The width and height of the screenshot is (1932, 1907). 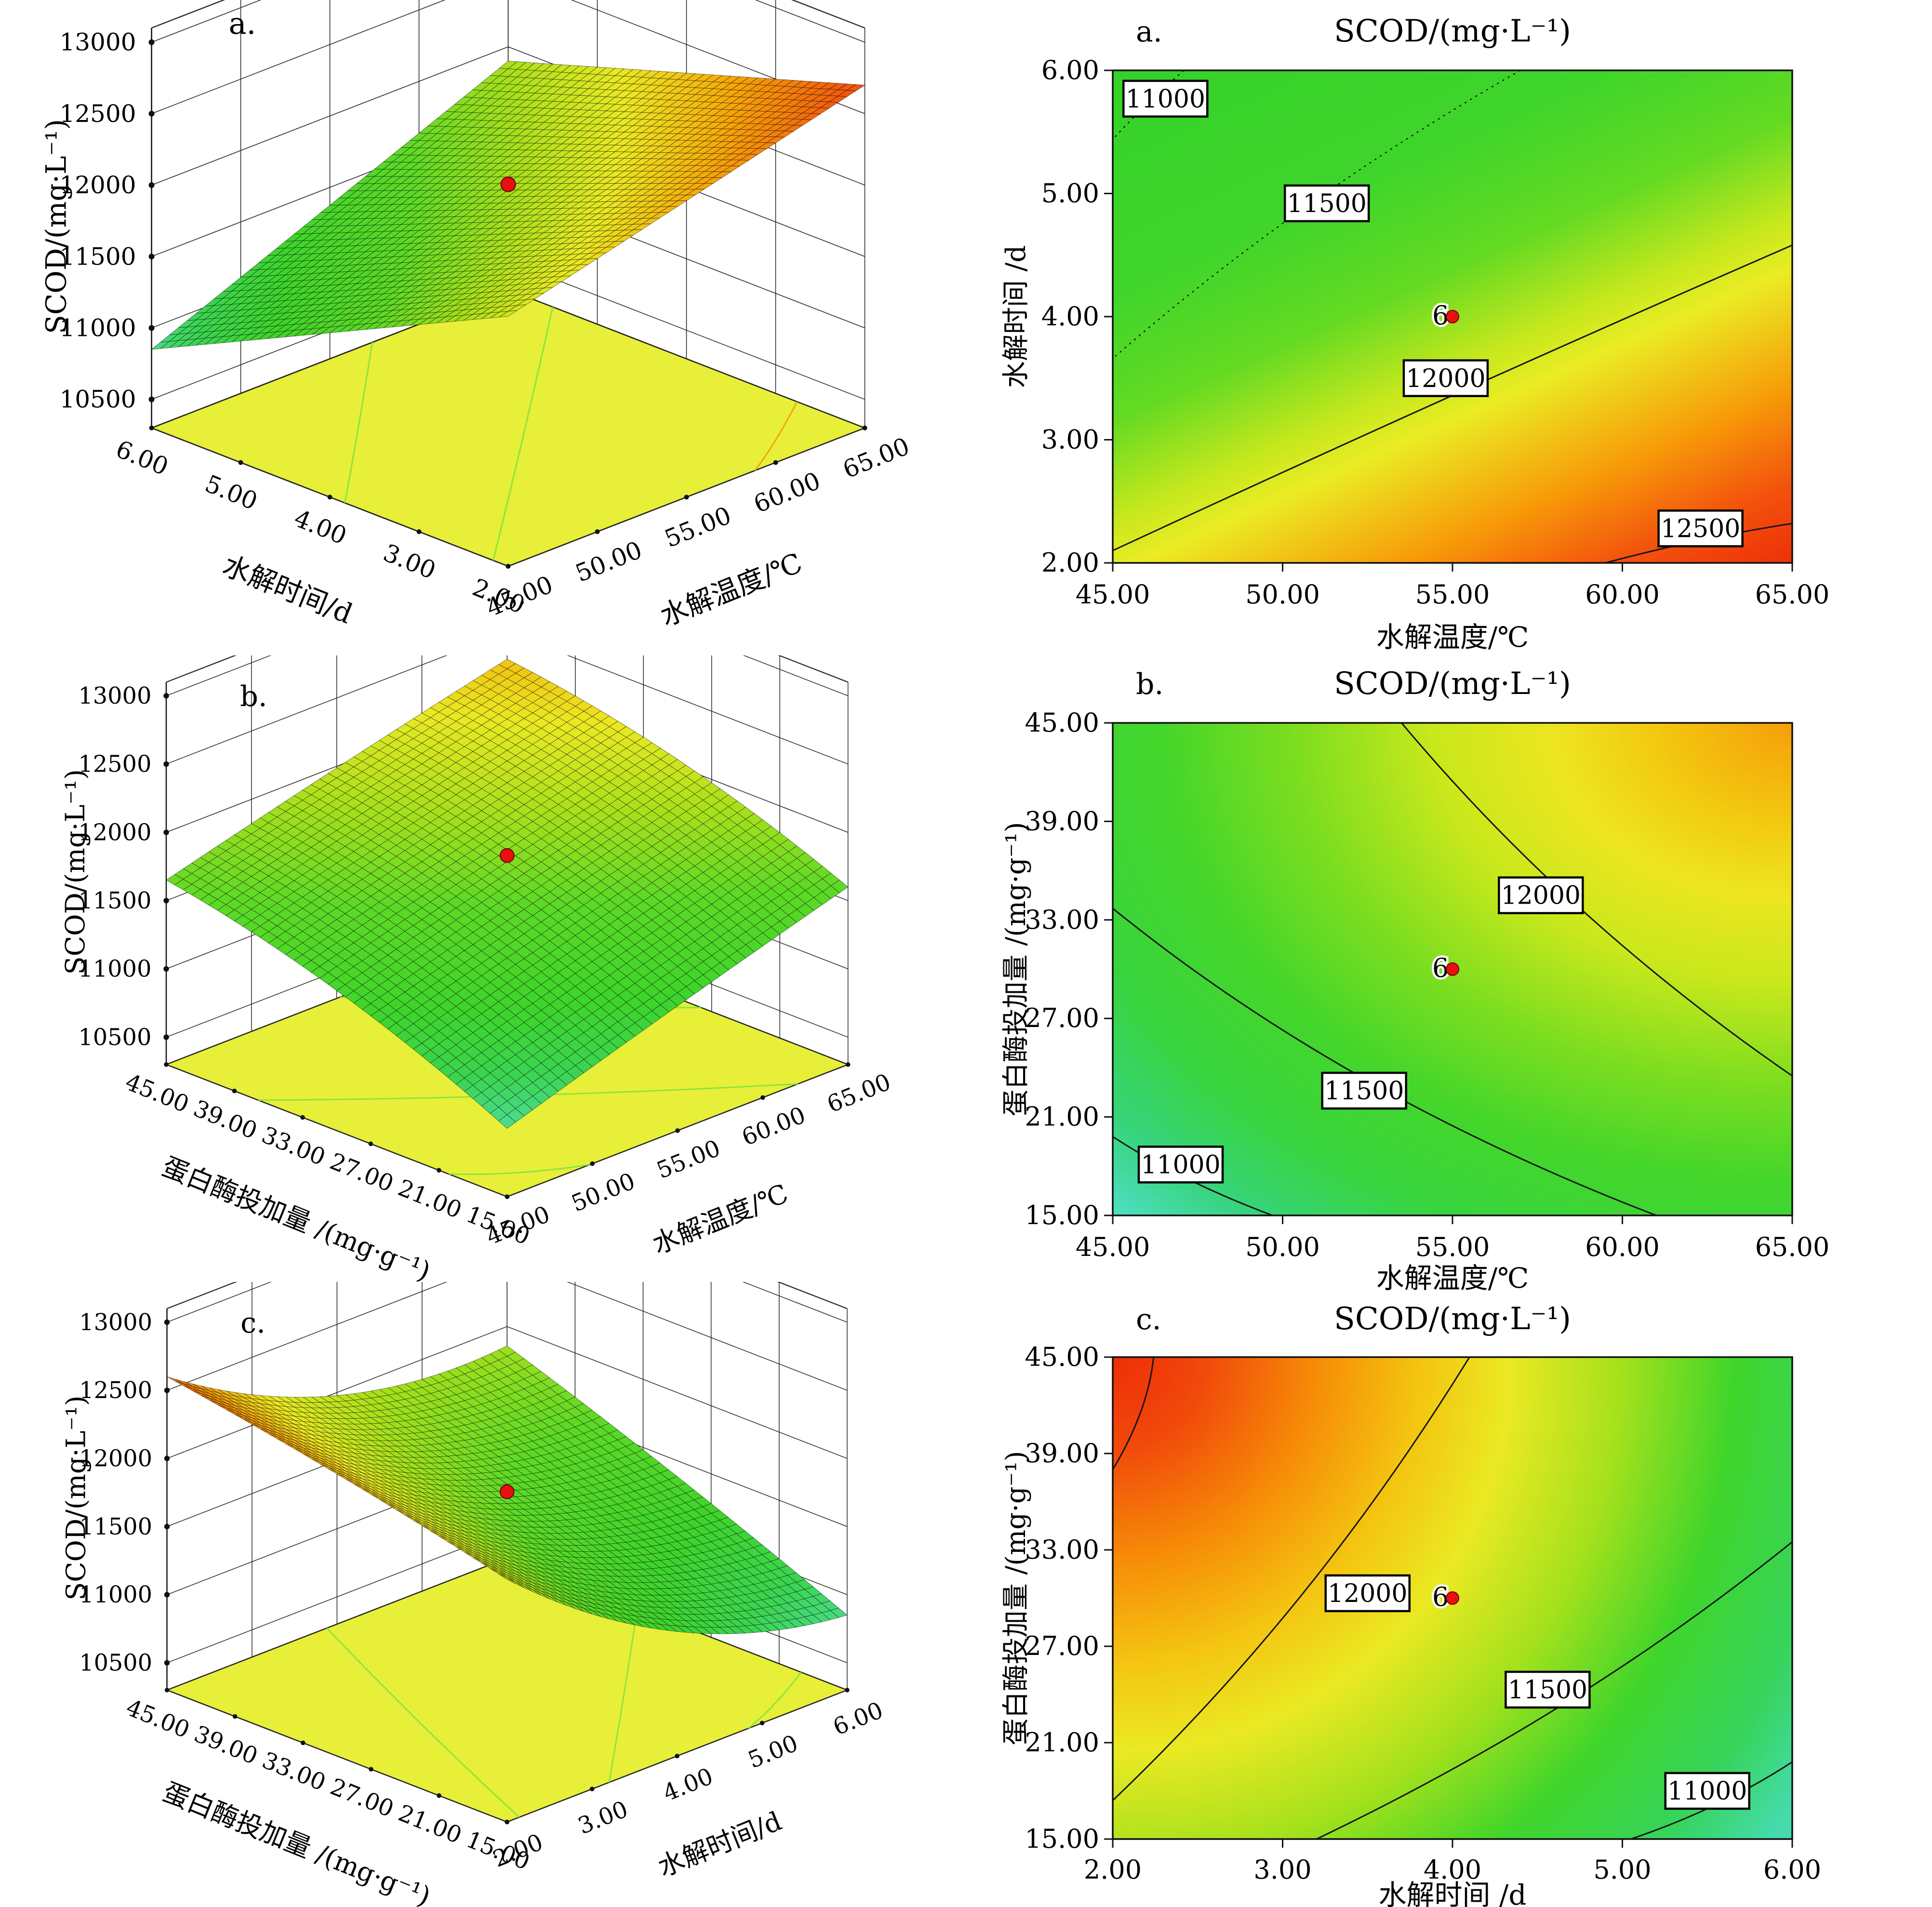 What do you see at coordinates (1360, 1030) in the screenshot?
I see `contour-level-labels: 11000 11500 12000` at bounding box center [1360, 1030].